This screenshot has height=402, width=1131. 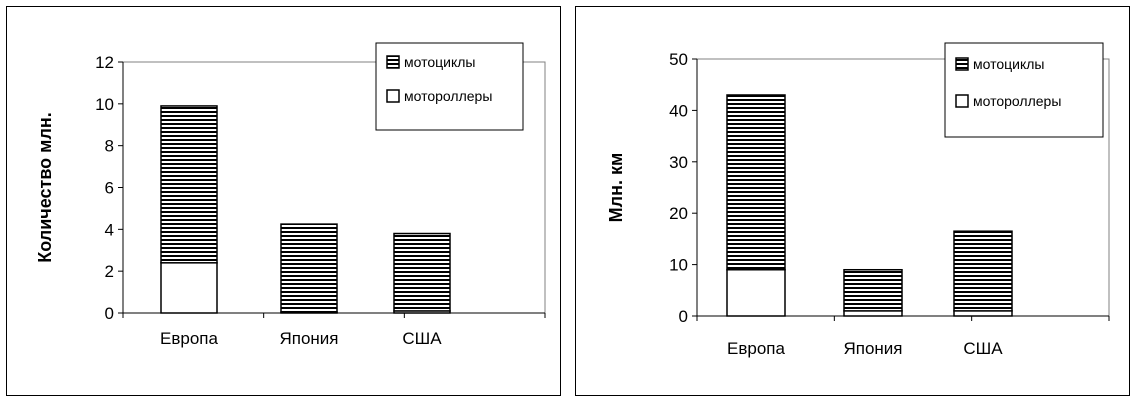 I want to click on y-tick-label: 30, so click(x=678, y=162).